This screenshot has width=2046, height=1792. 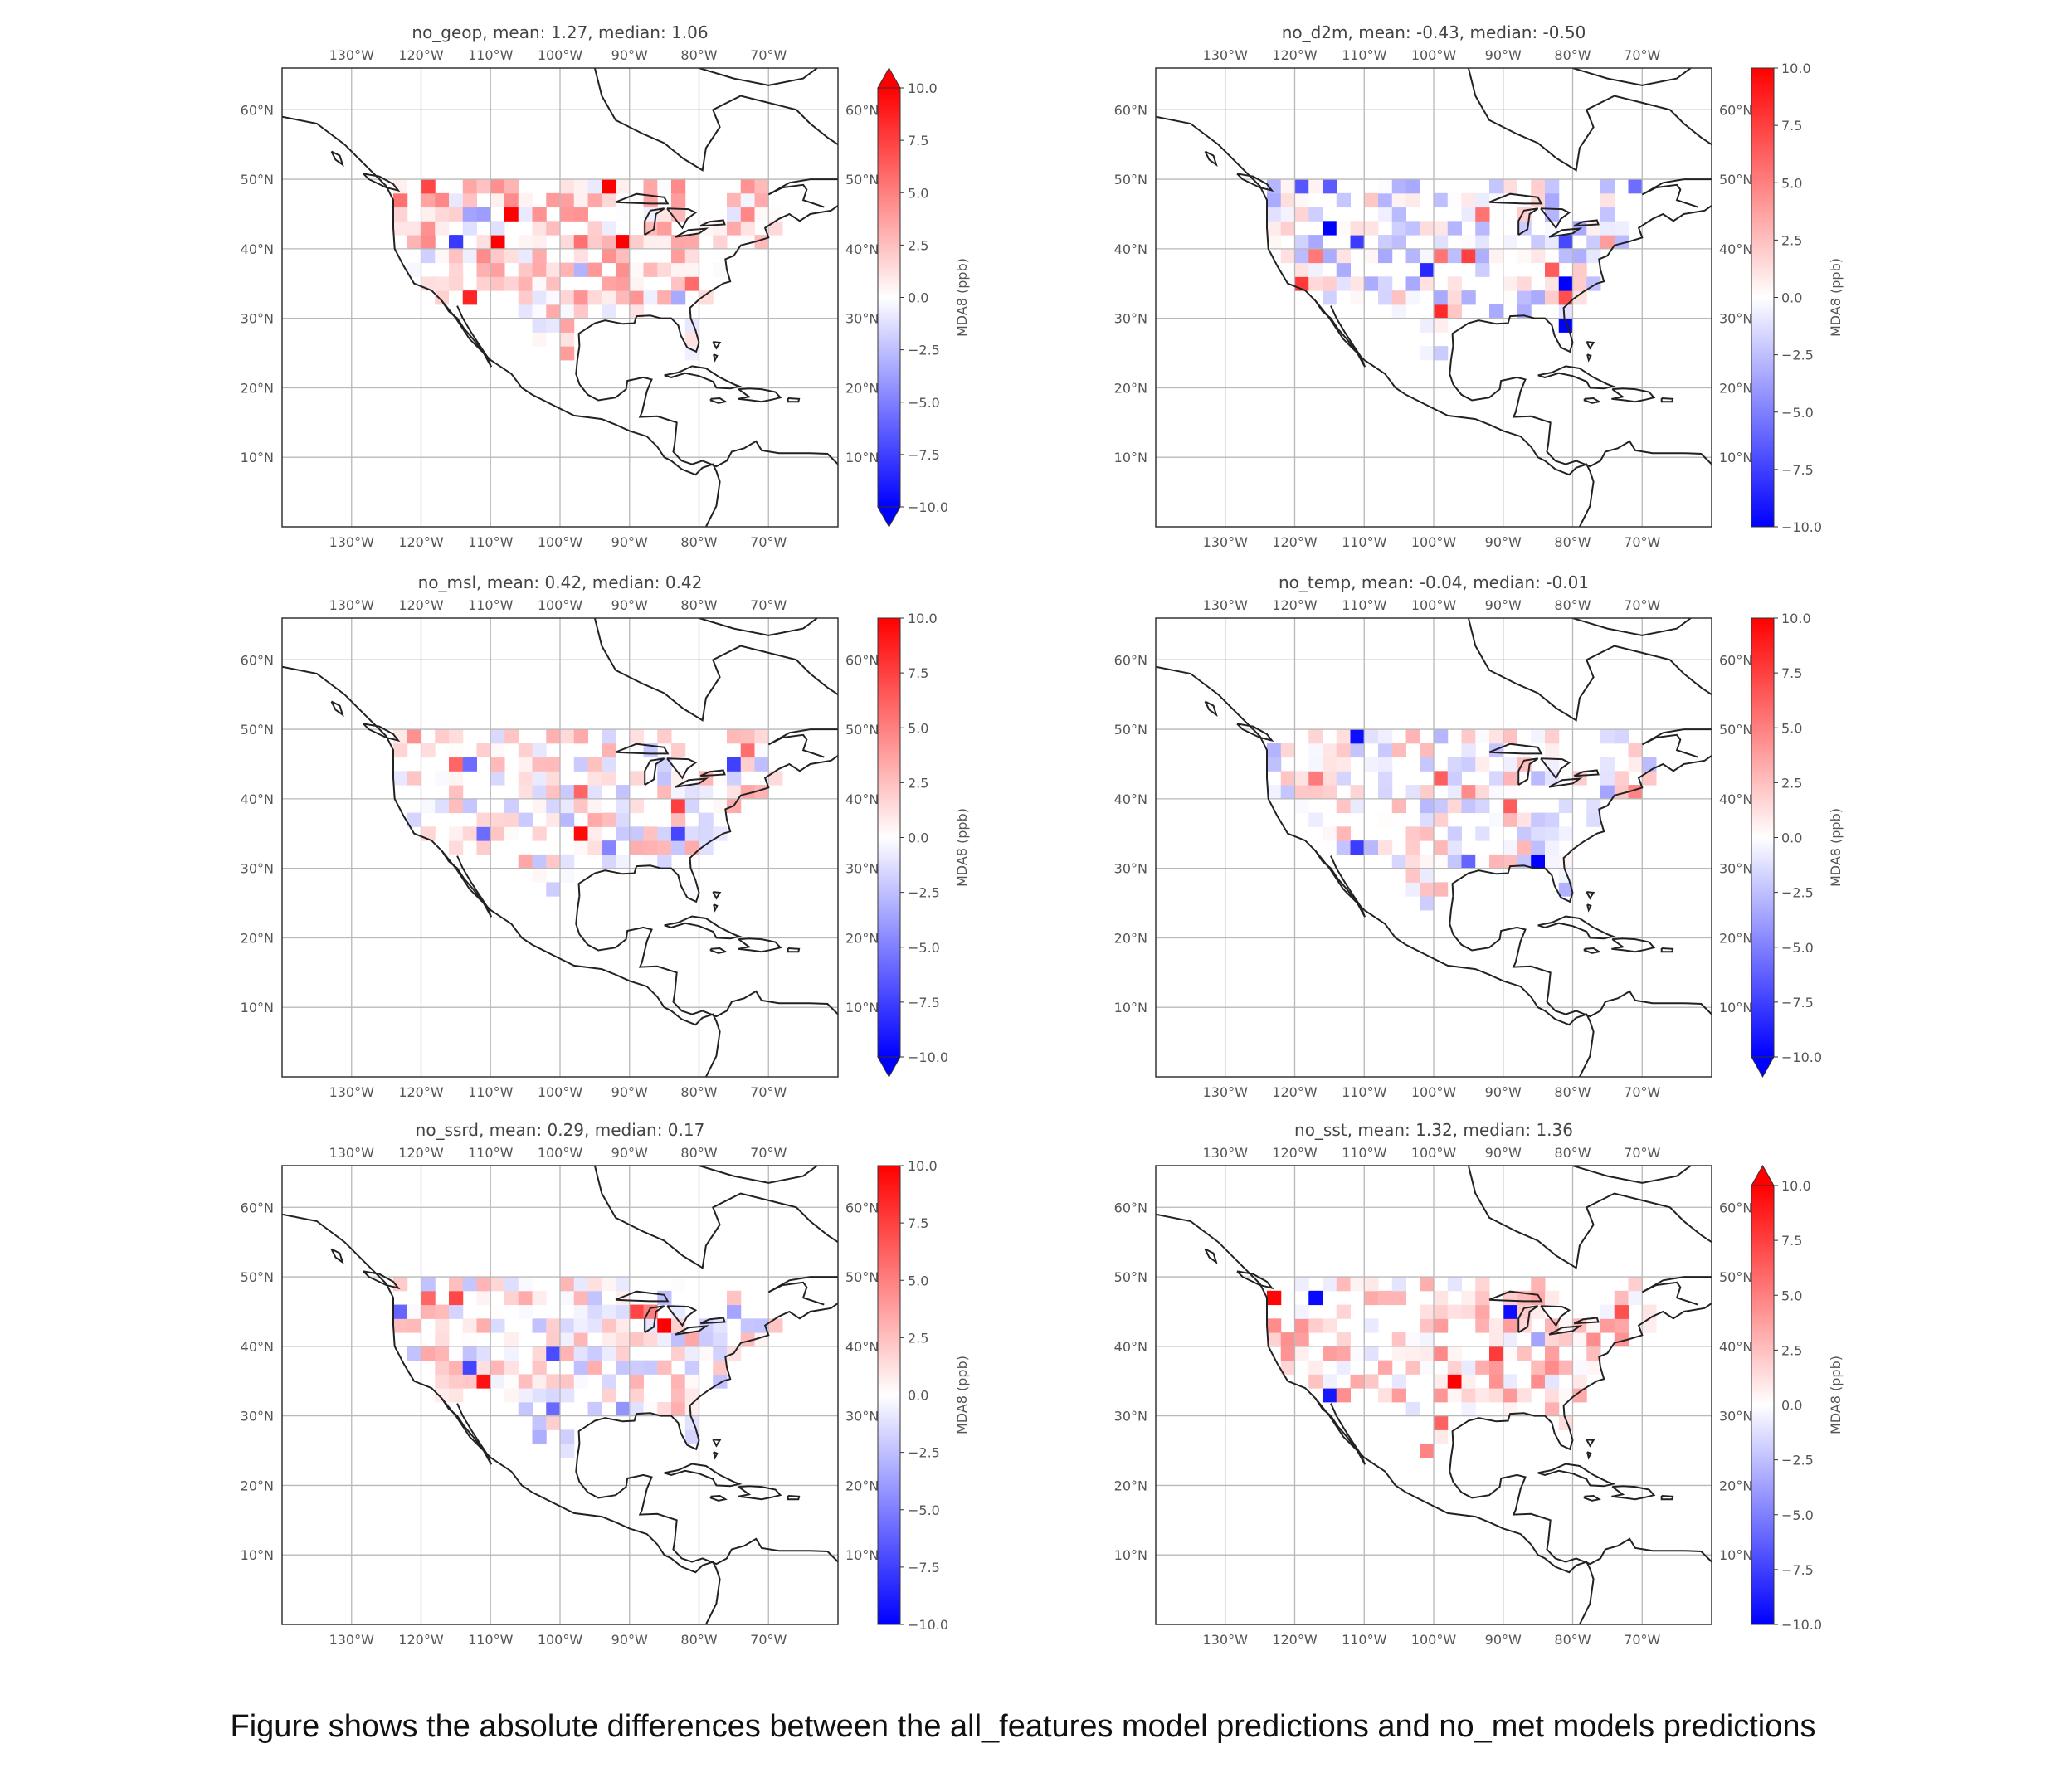 I want to click on map-area, so click(x=560, y=297).